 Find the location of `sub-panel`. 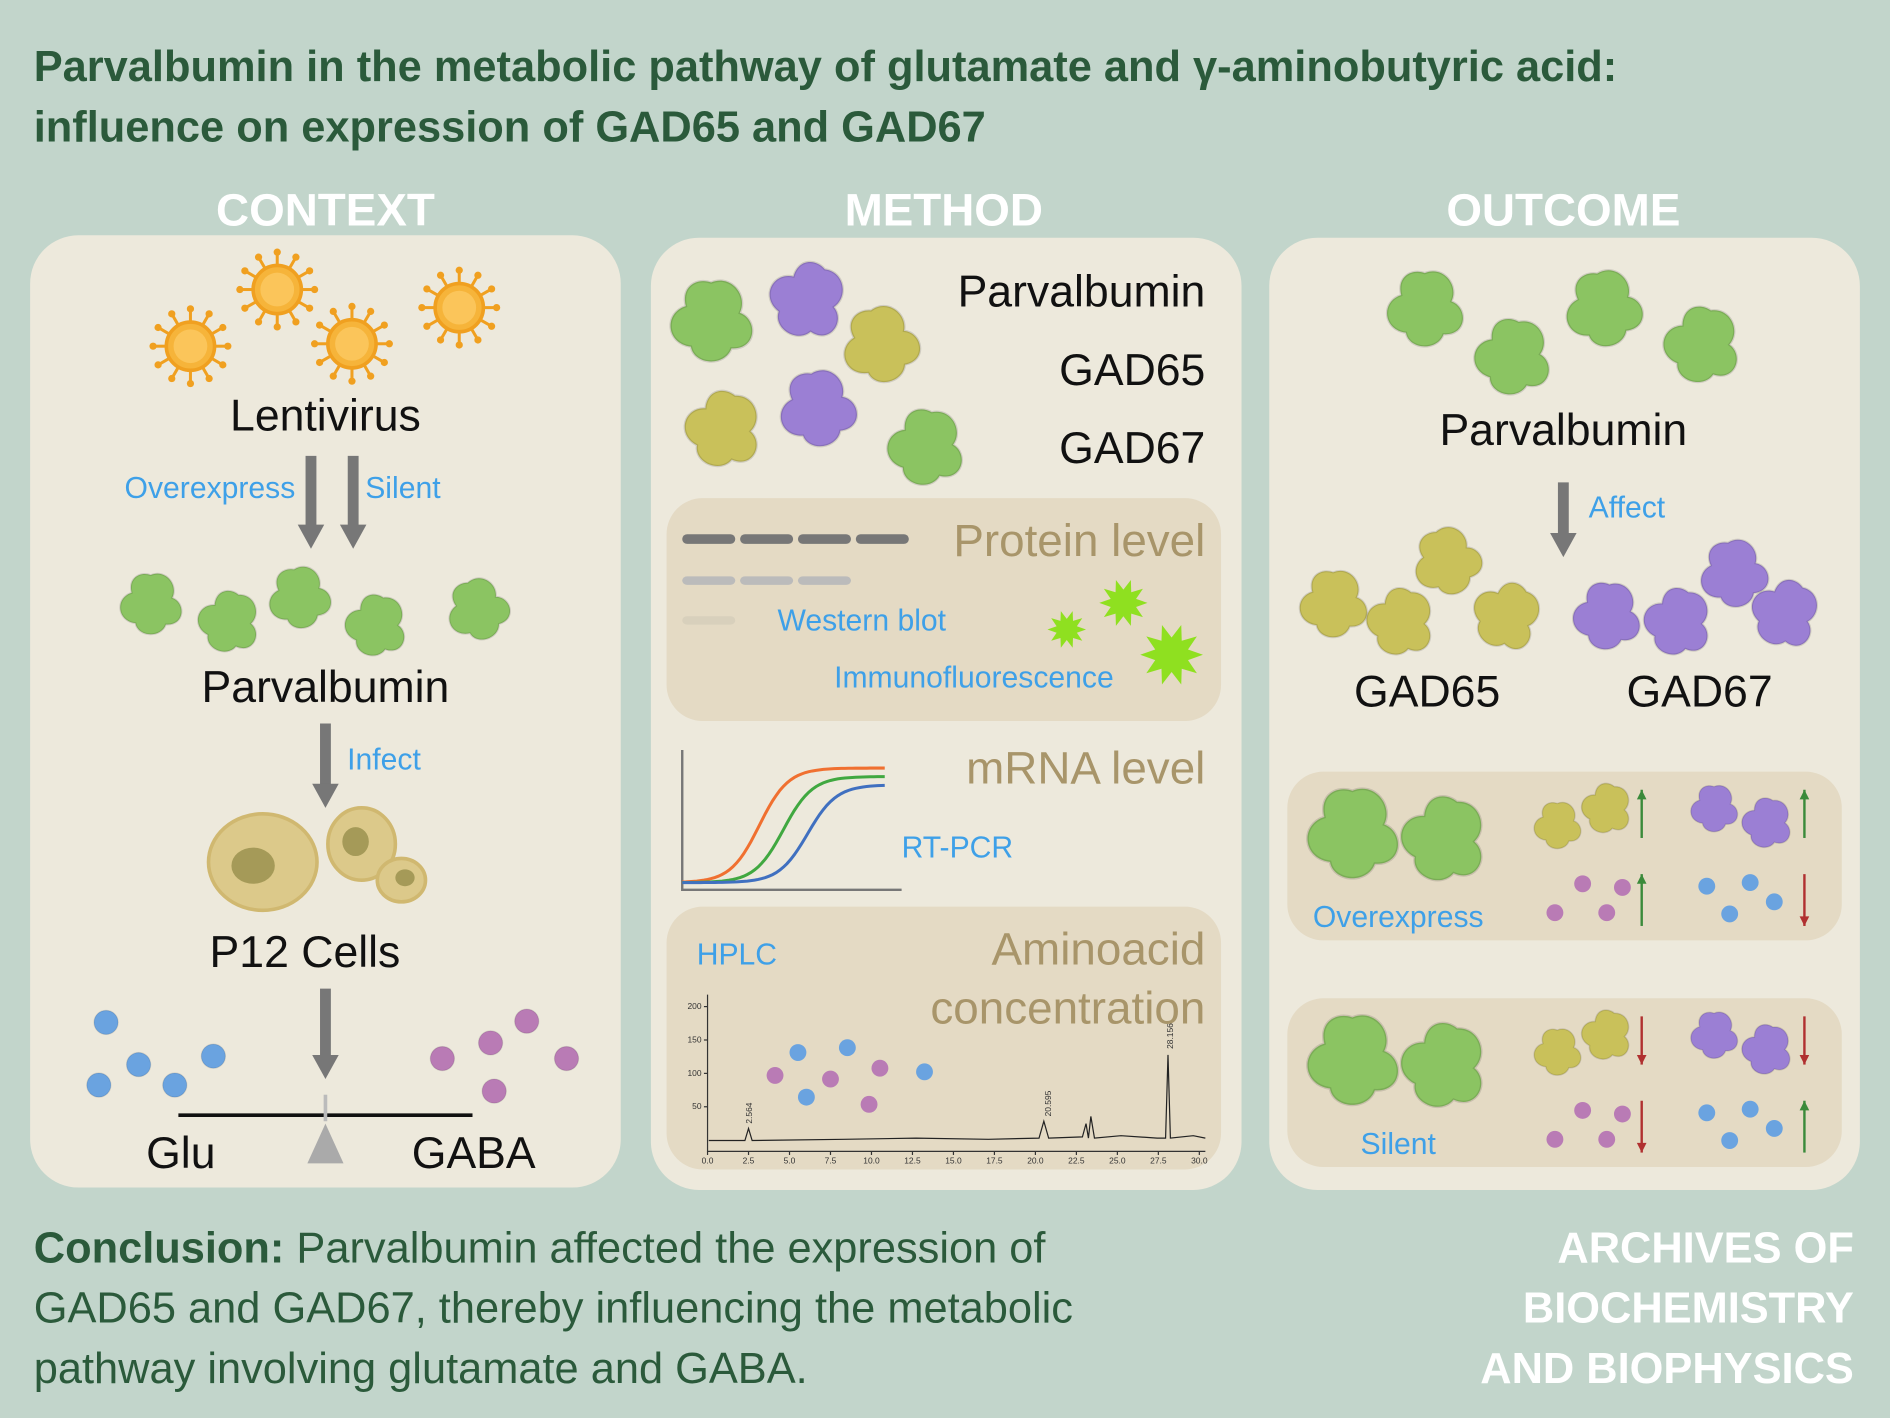

sub-panel is located at coordinates (944, 610).